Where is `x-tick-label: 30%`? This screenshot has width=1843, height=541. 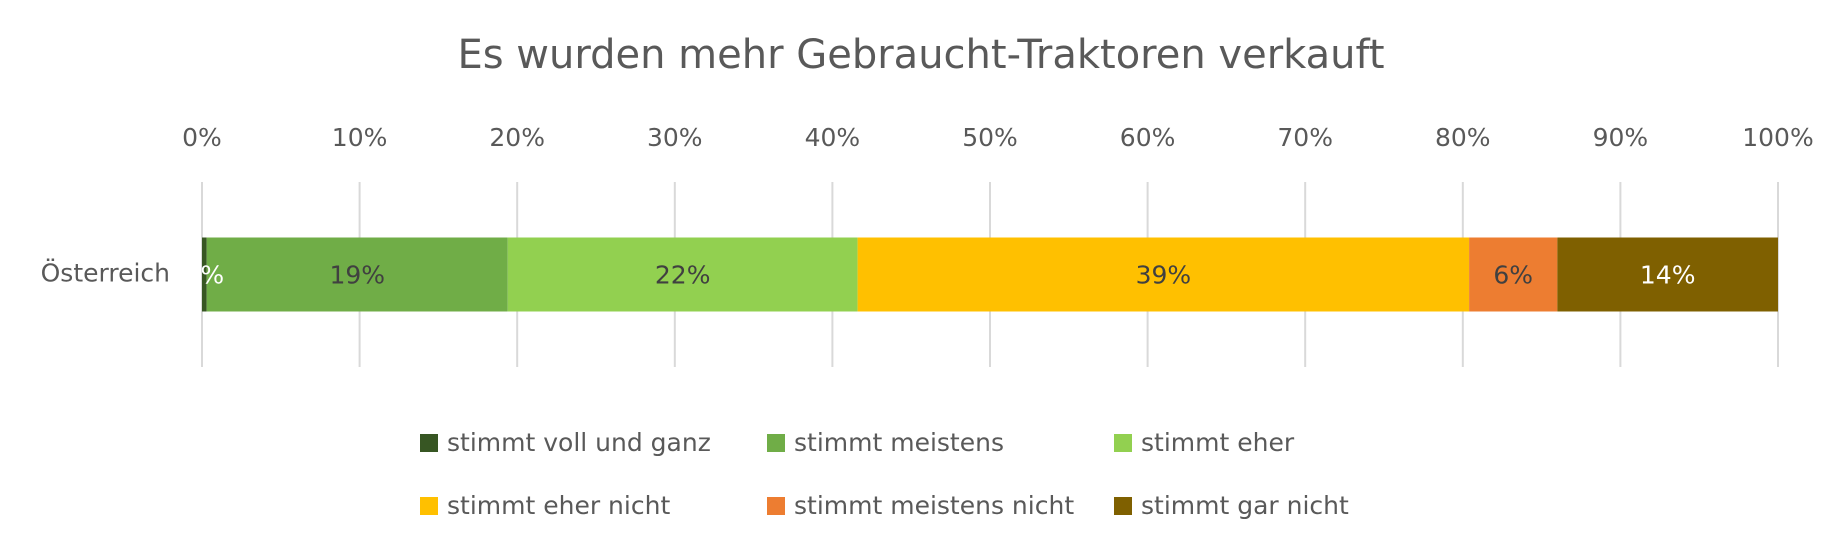 x-tick-label: 30% is located at coordinates (675, 137).